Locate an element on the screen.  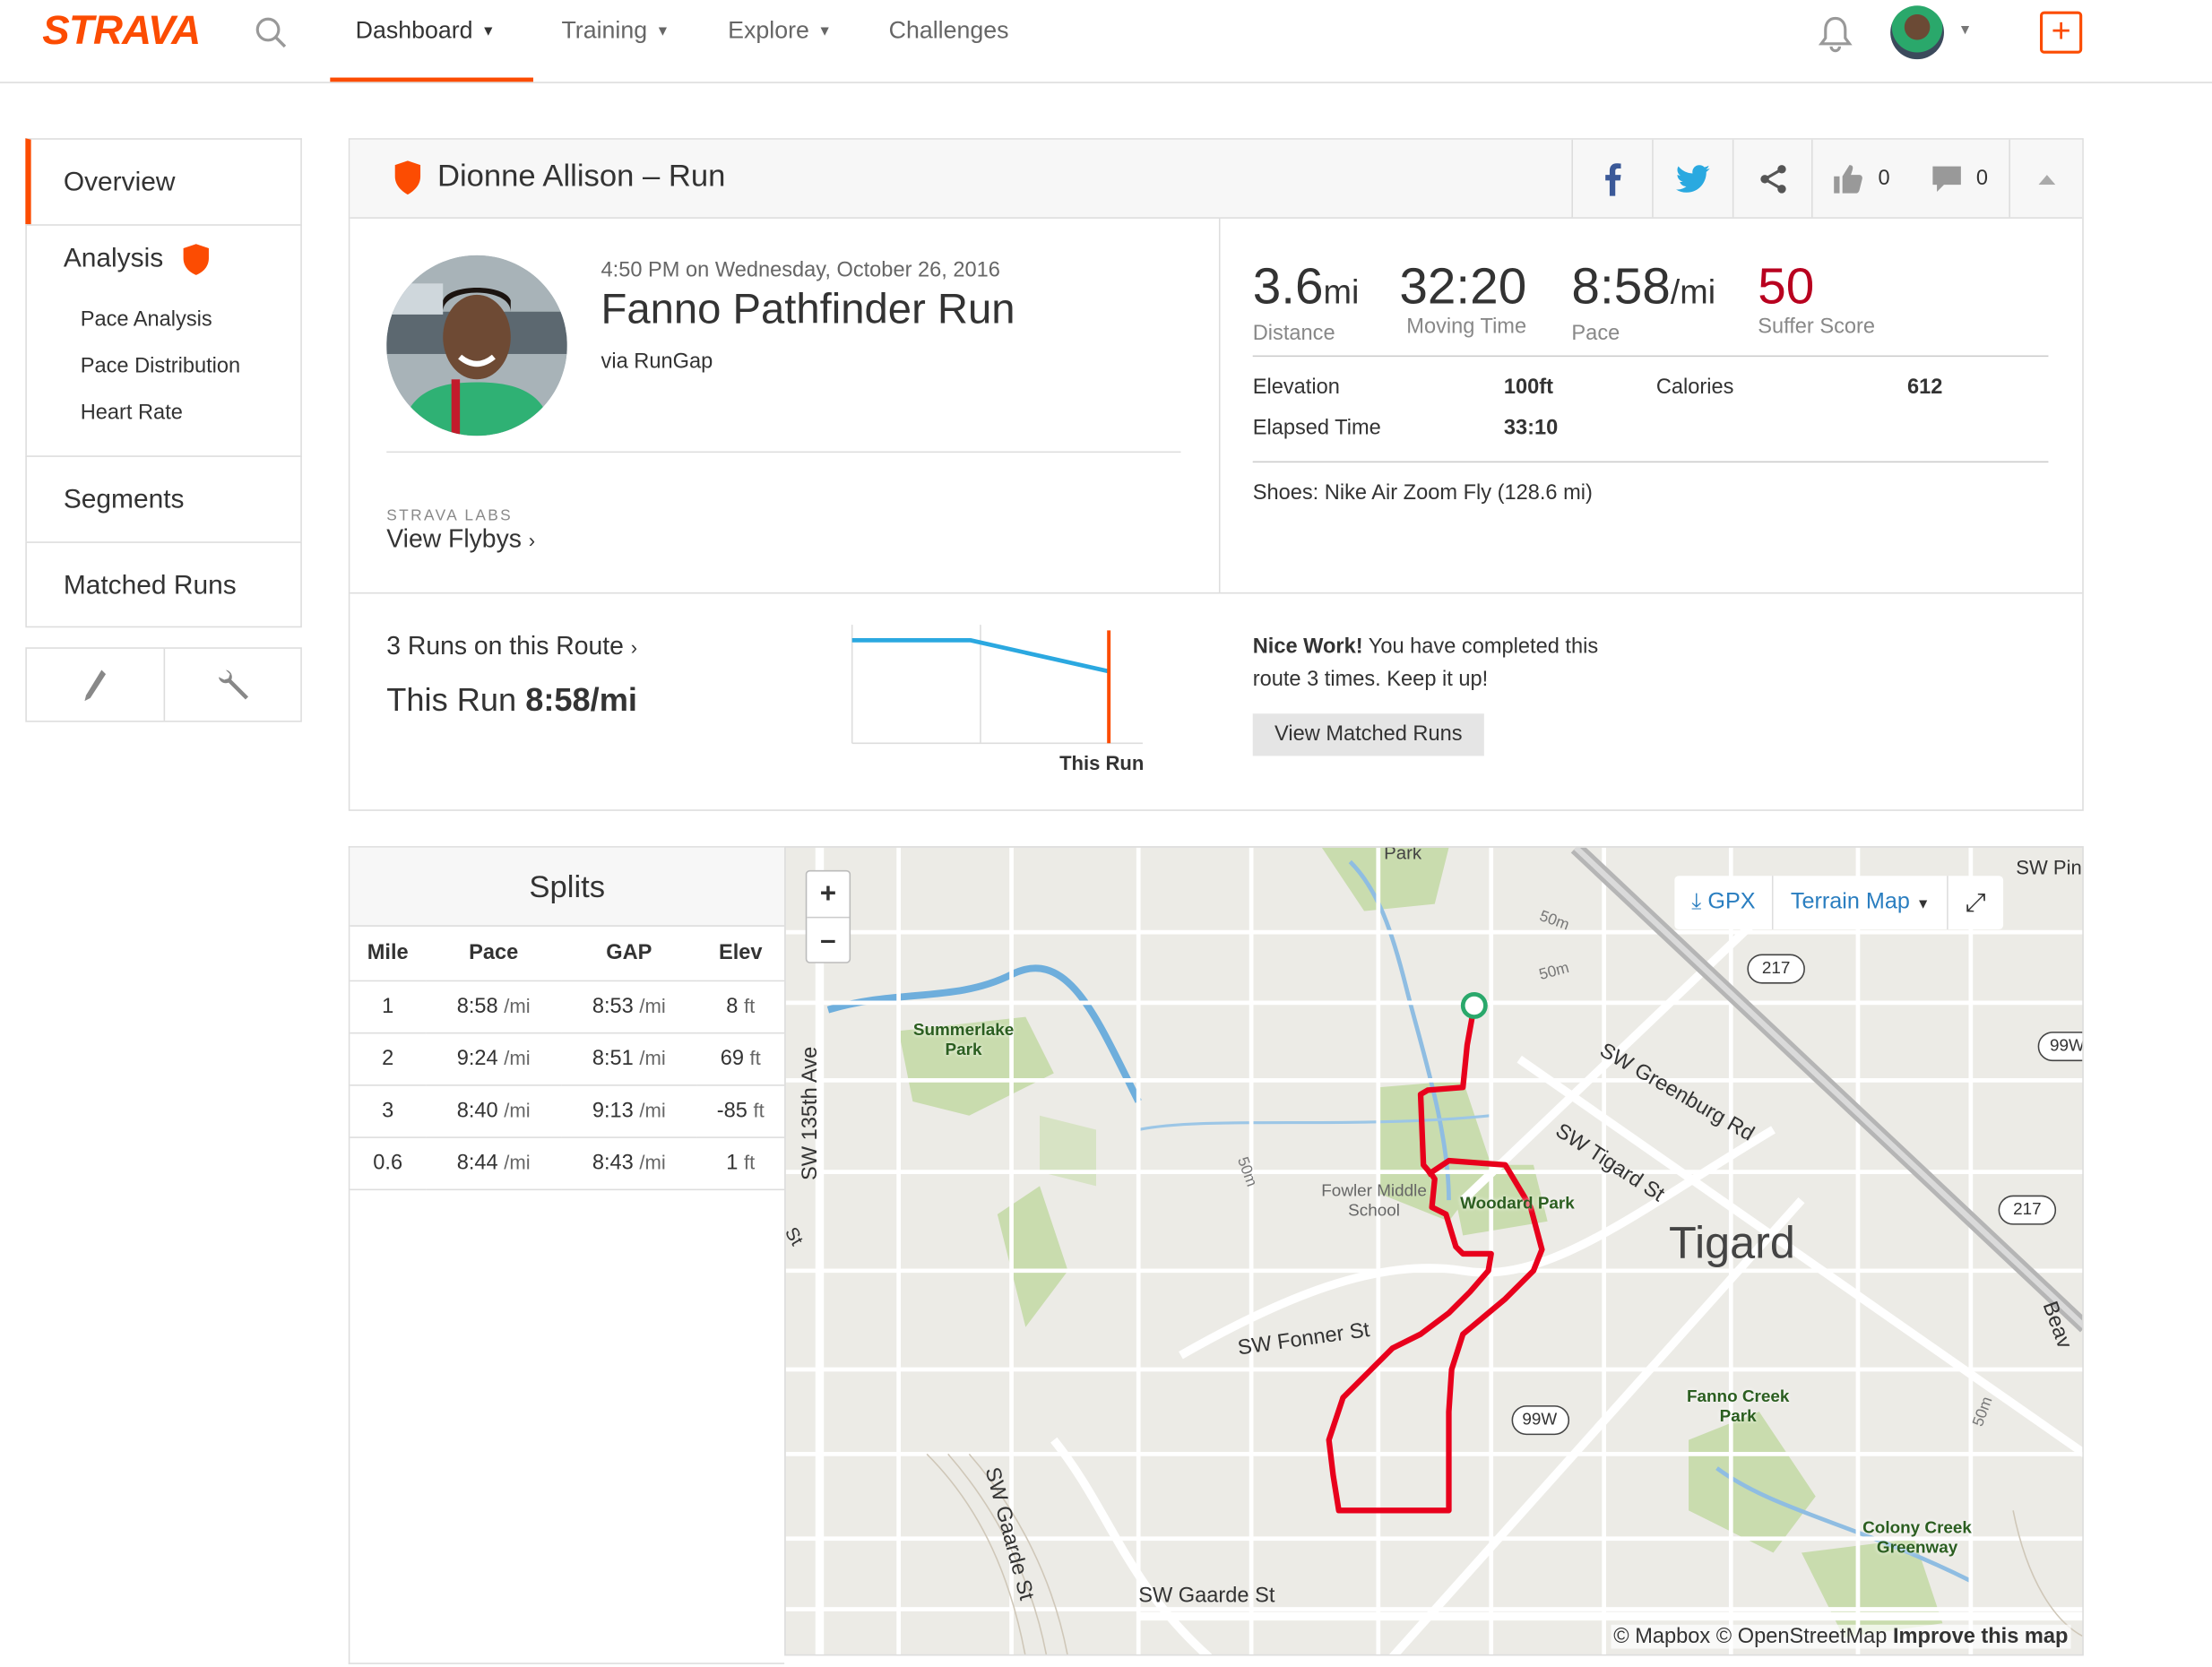
table-row: 0.6 8:44 /mi 8:43 /mi 1 ft is located at coordinates (567, 1163).